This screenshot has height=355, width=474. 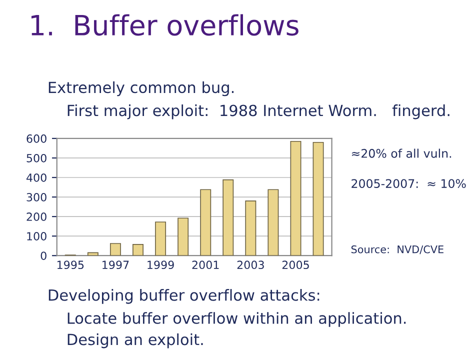 What do you see at coordinates (135, 340) in the screenshot?
I see `text: Design an exploit.` at bounding box center [135, 340].